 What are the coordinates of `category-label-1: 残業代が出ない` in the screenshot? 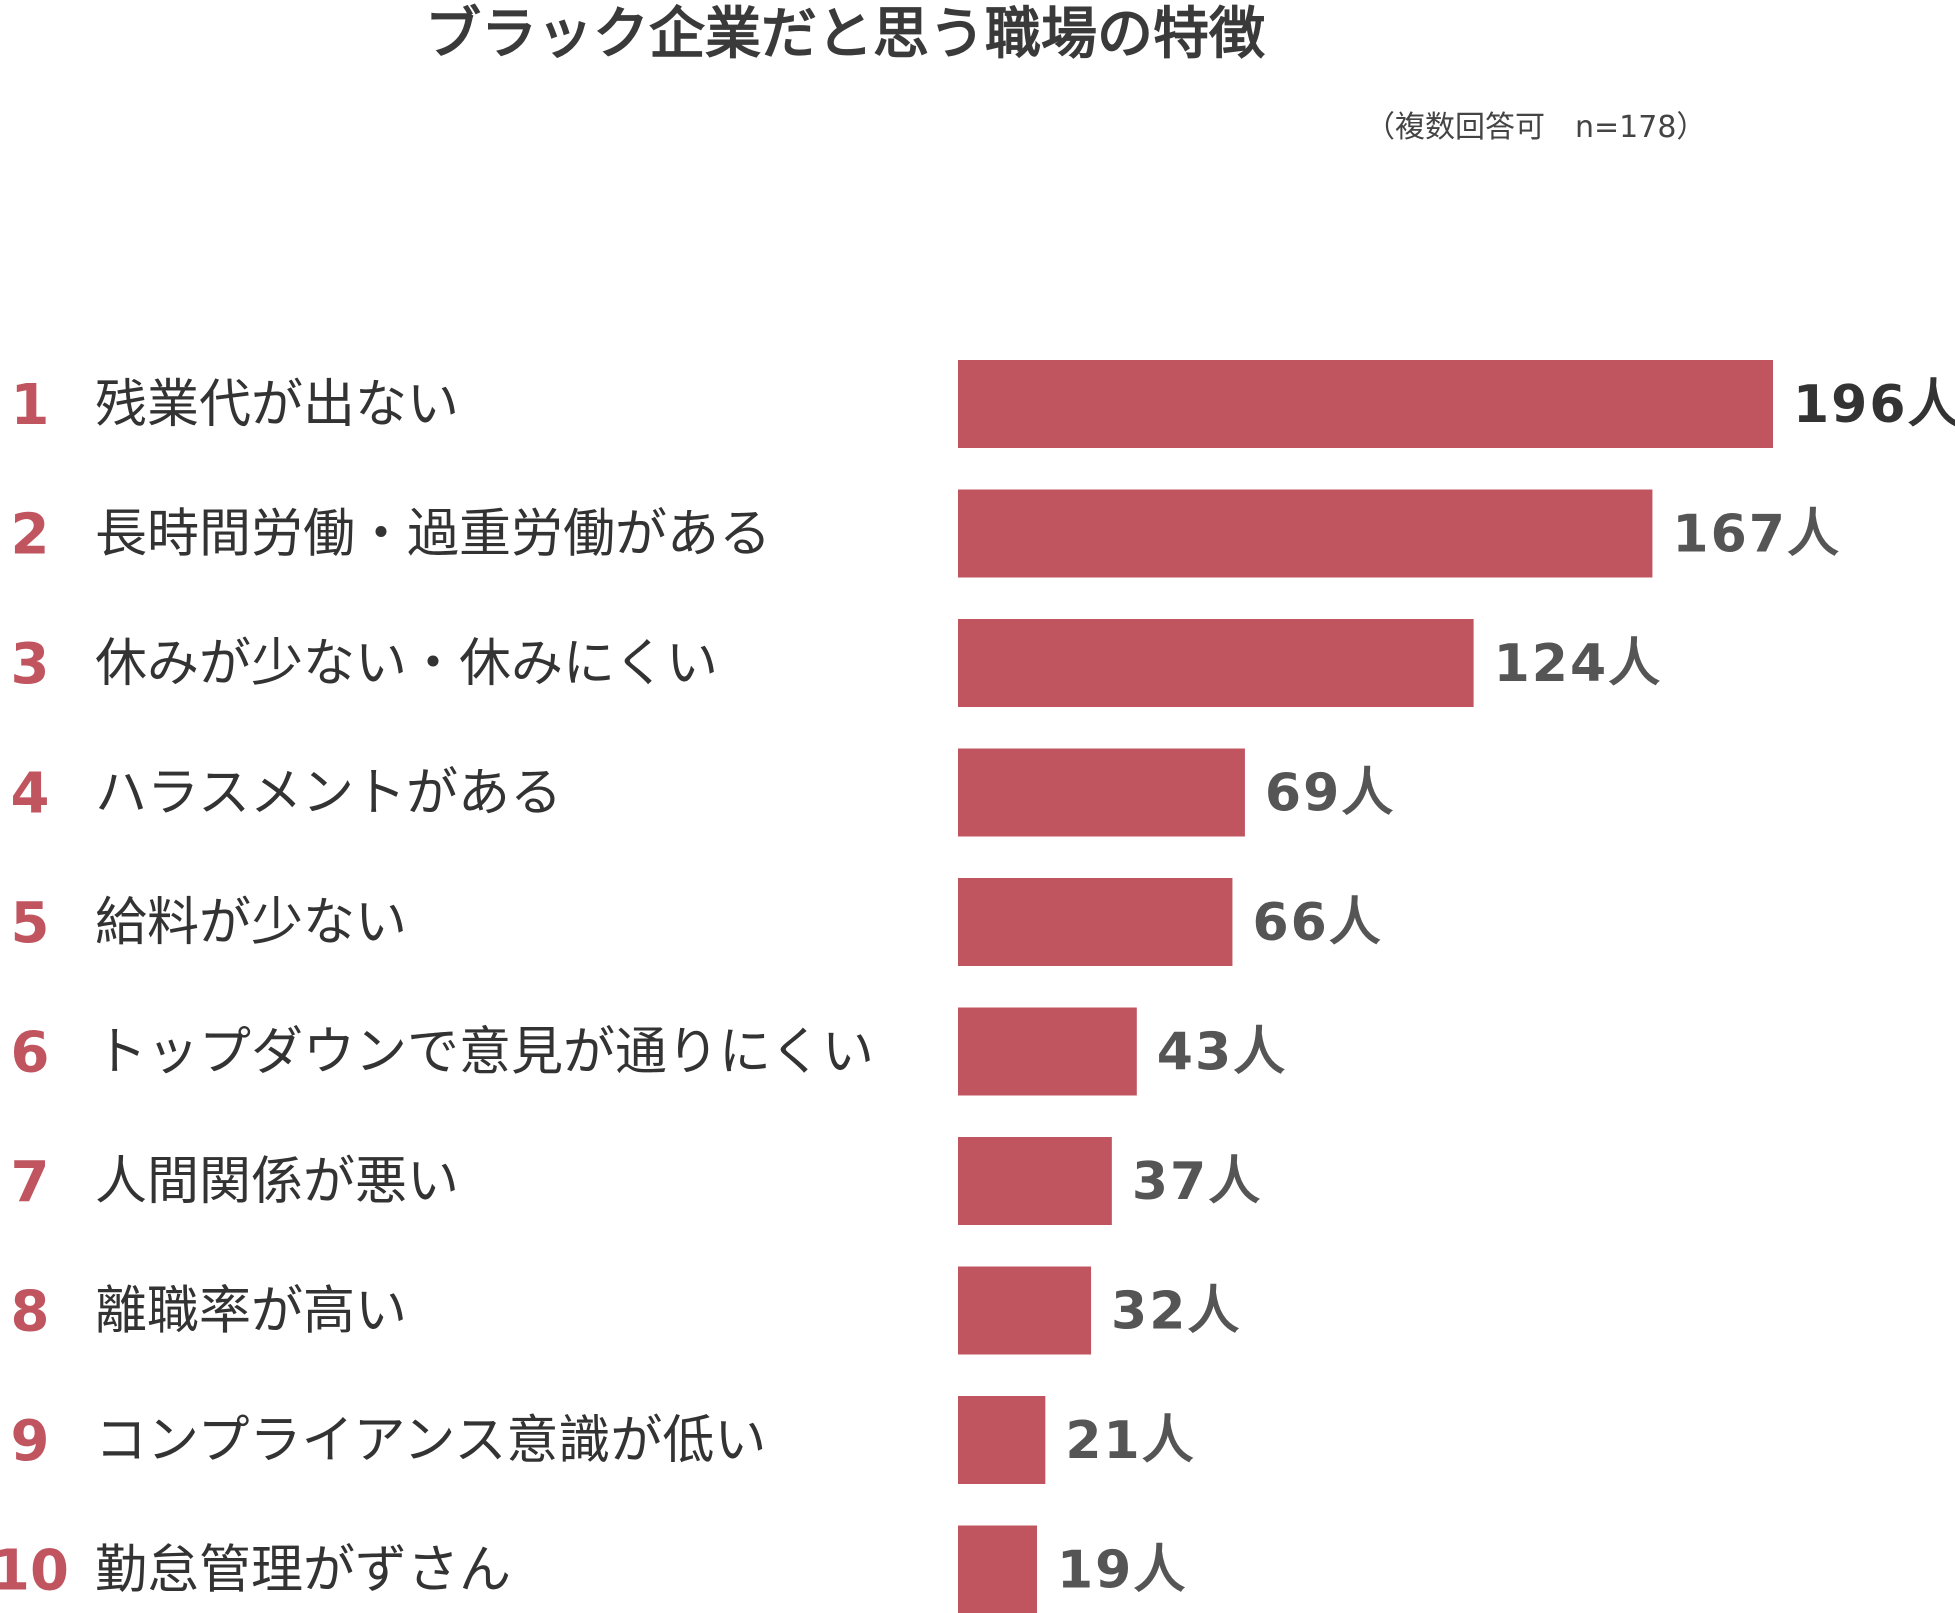 It's located at (277, 405).